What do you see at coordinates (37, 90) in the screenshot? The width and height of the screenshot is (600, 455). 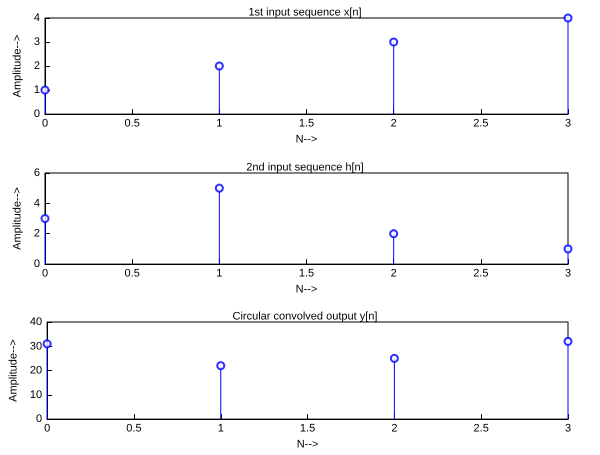 I see `y-tick-label: 1` at bounding box center [37, 90].